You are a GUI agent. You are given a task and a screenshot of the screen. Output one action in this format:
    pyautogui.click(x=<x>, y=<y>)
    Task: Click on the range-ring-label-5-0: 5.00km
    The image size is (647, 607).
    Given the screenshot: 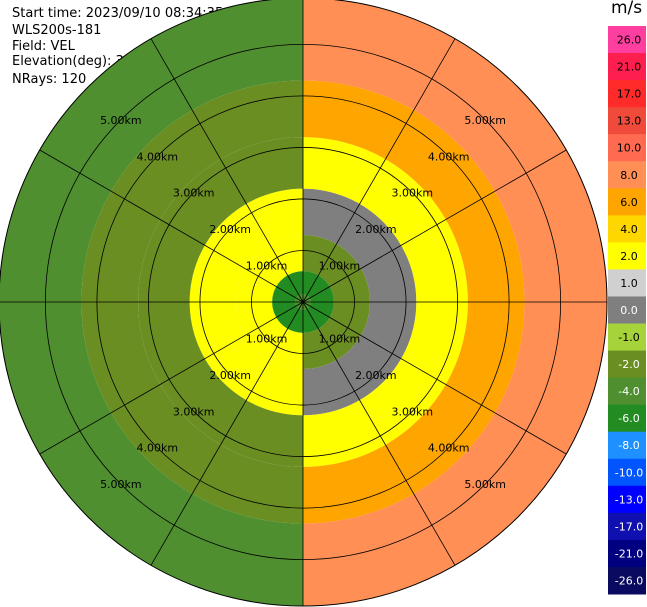 What is the action you would take?
    pyautogui.click(x=121, y=120)
    